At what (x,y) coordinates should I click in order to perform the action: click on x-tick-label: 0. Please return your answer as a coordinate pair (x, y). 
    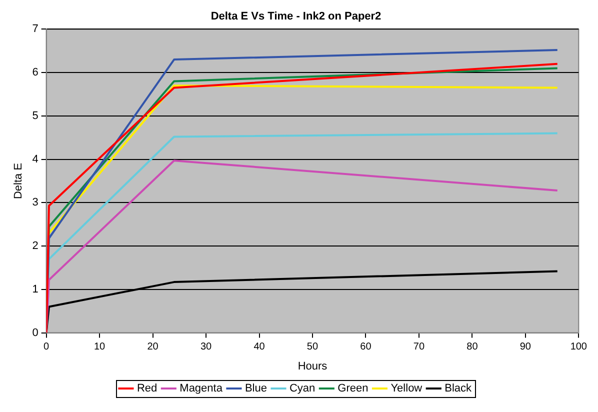
    Looking at the image, I should click on (47, 347).